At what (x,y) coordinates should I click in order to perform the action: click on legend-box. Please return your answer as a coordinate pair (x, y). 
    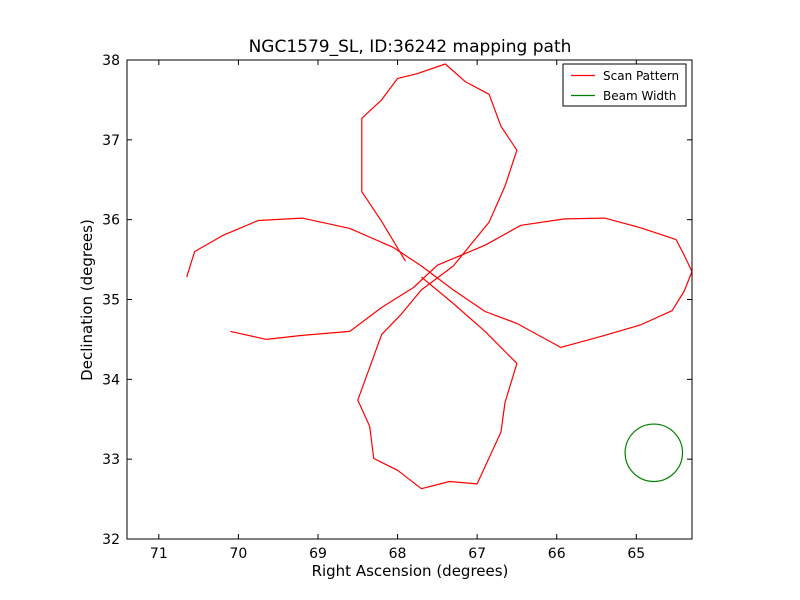
    Looking at the image, I should click on (624, 85).